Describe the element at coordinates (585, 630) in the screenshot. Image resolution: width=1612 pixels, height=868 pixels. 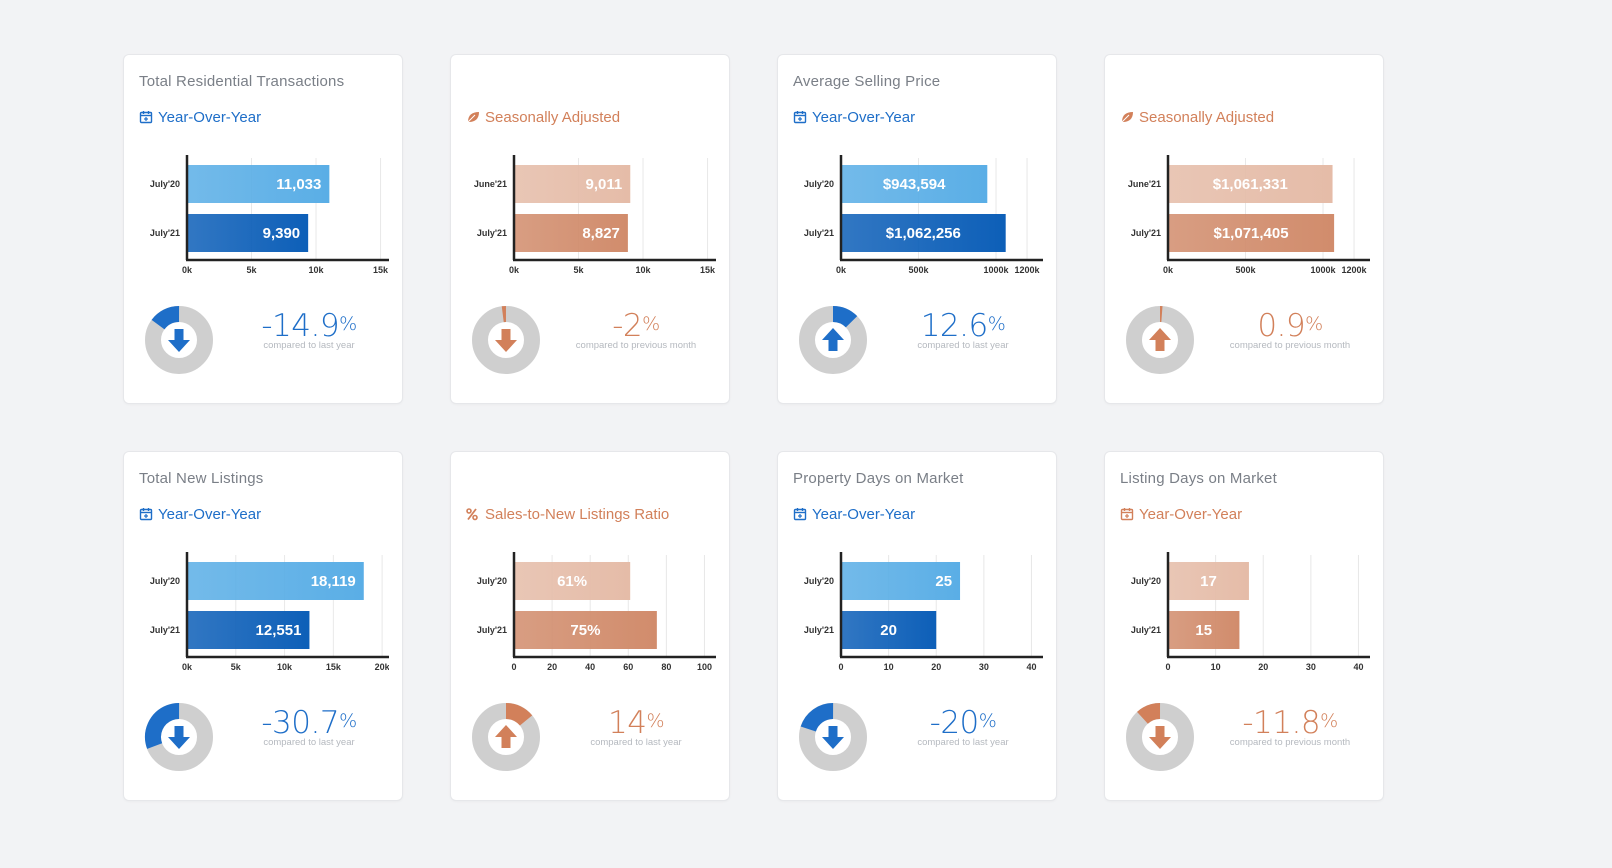
I see `bar-value-label: 75%` at that location.